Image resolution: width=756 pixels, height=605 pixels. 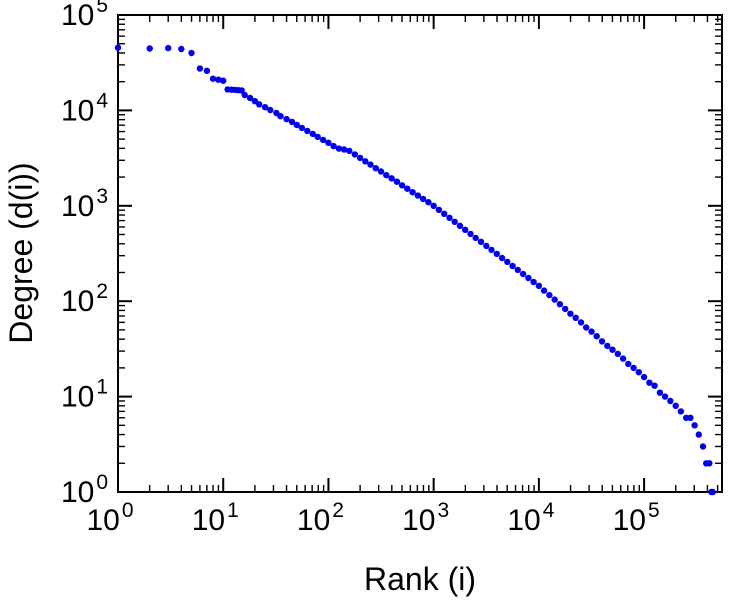 I want to click on x-tick-label-exponent: 4, so click(x=549, y=510).